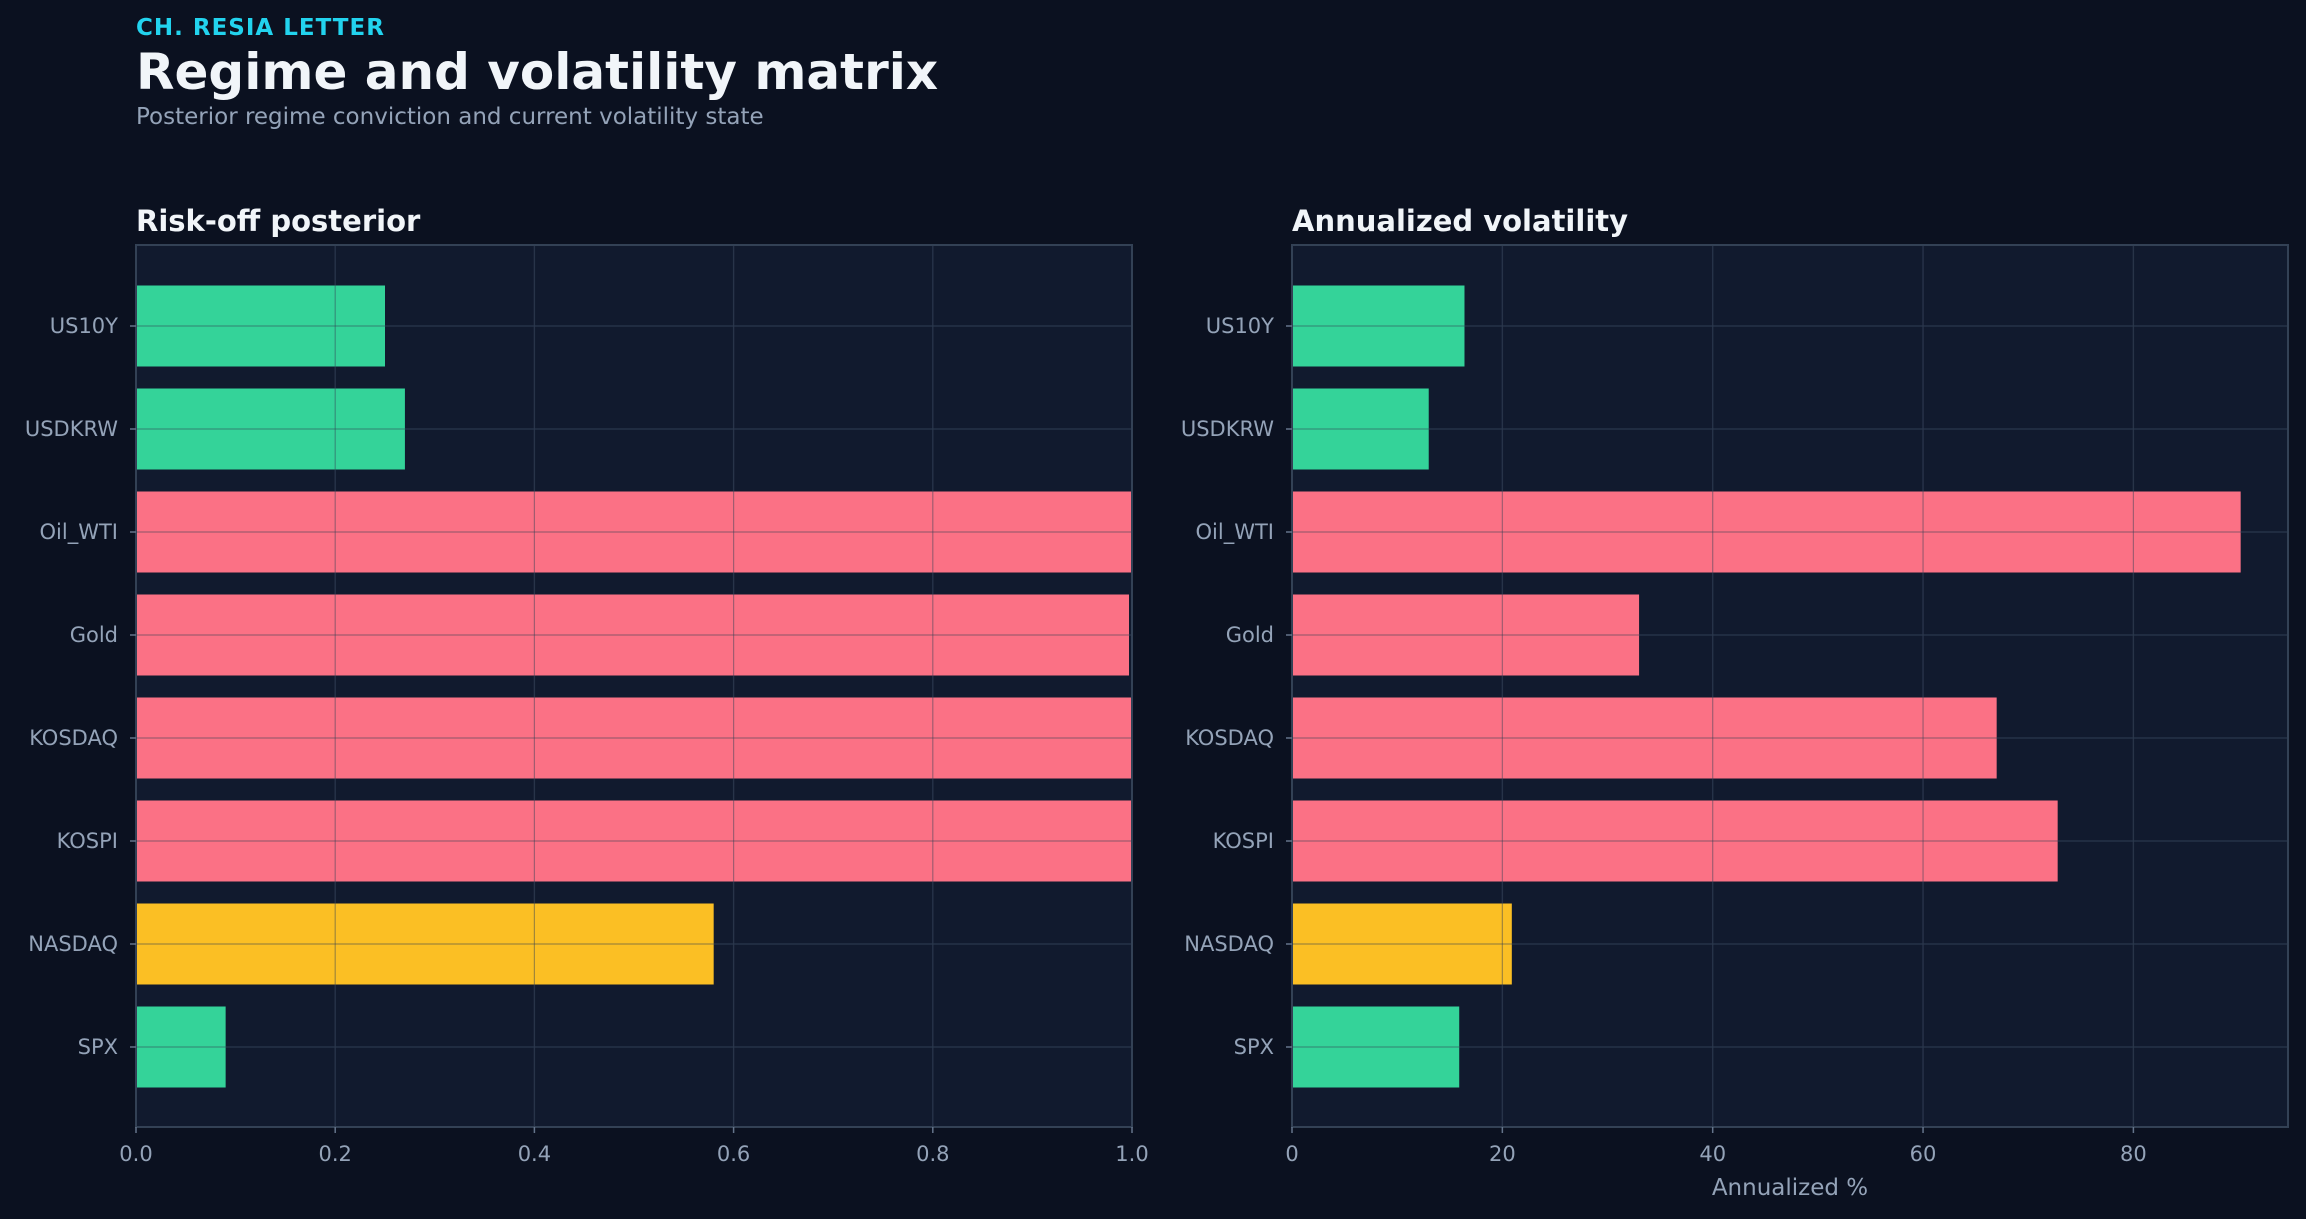 Image resolution: width=2306 pixels, height=1219 pixels. I want to click on x-tick-label: 60, so click(1923, 1154).